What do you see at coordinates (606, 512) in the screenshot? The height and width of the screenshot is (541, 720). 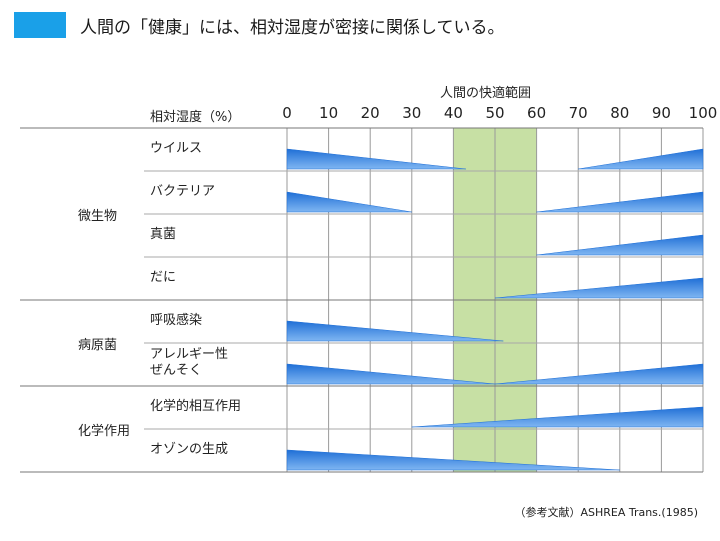 I see `reference-note: （参考文献）ASHREA Trans.(1985)` at bounding box center [606, 512].